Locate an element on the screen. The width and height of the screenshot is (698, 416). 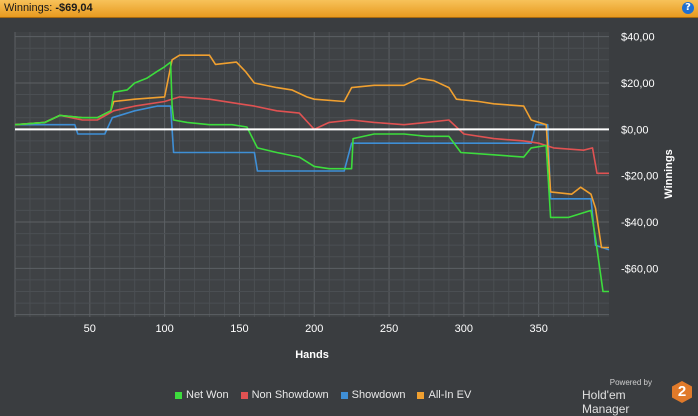
winnings-value: -$69,04 is located at coordinates (74, 8).